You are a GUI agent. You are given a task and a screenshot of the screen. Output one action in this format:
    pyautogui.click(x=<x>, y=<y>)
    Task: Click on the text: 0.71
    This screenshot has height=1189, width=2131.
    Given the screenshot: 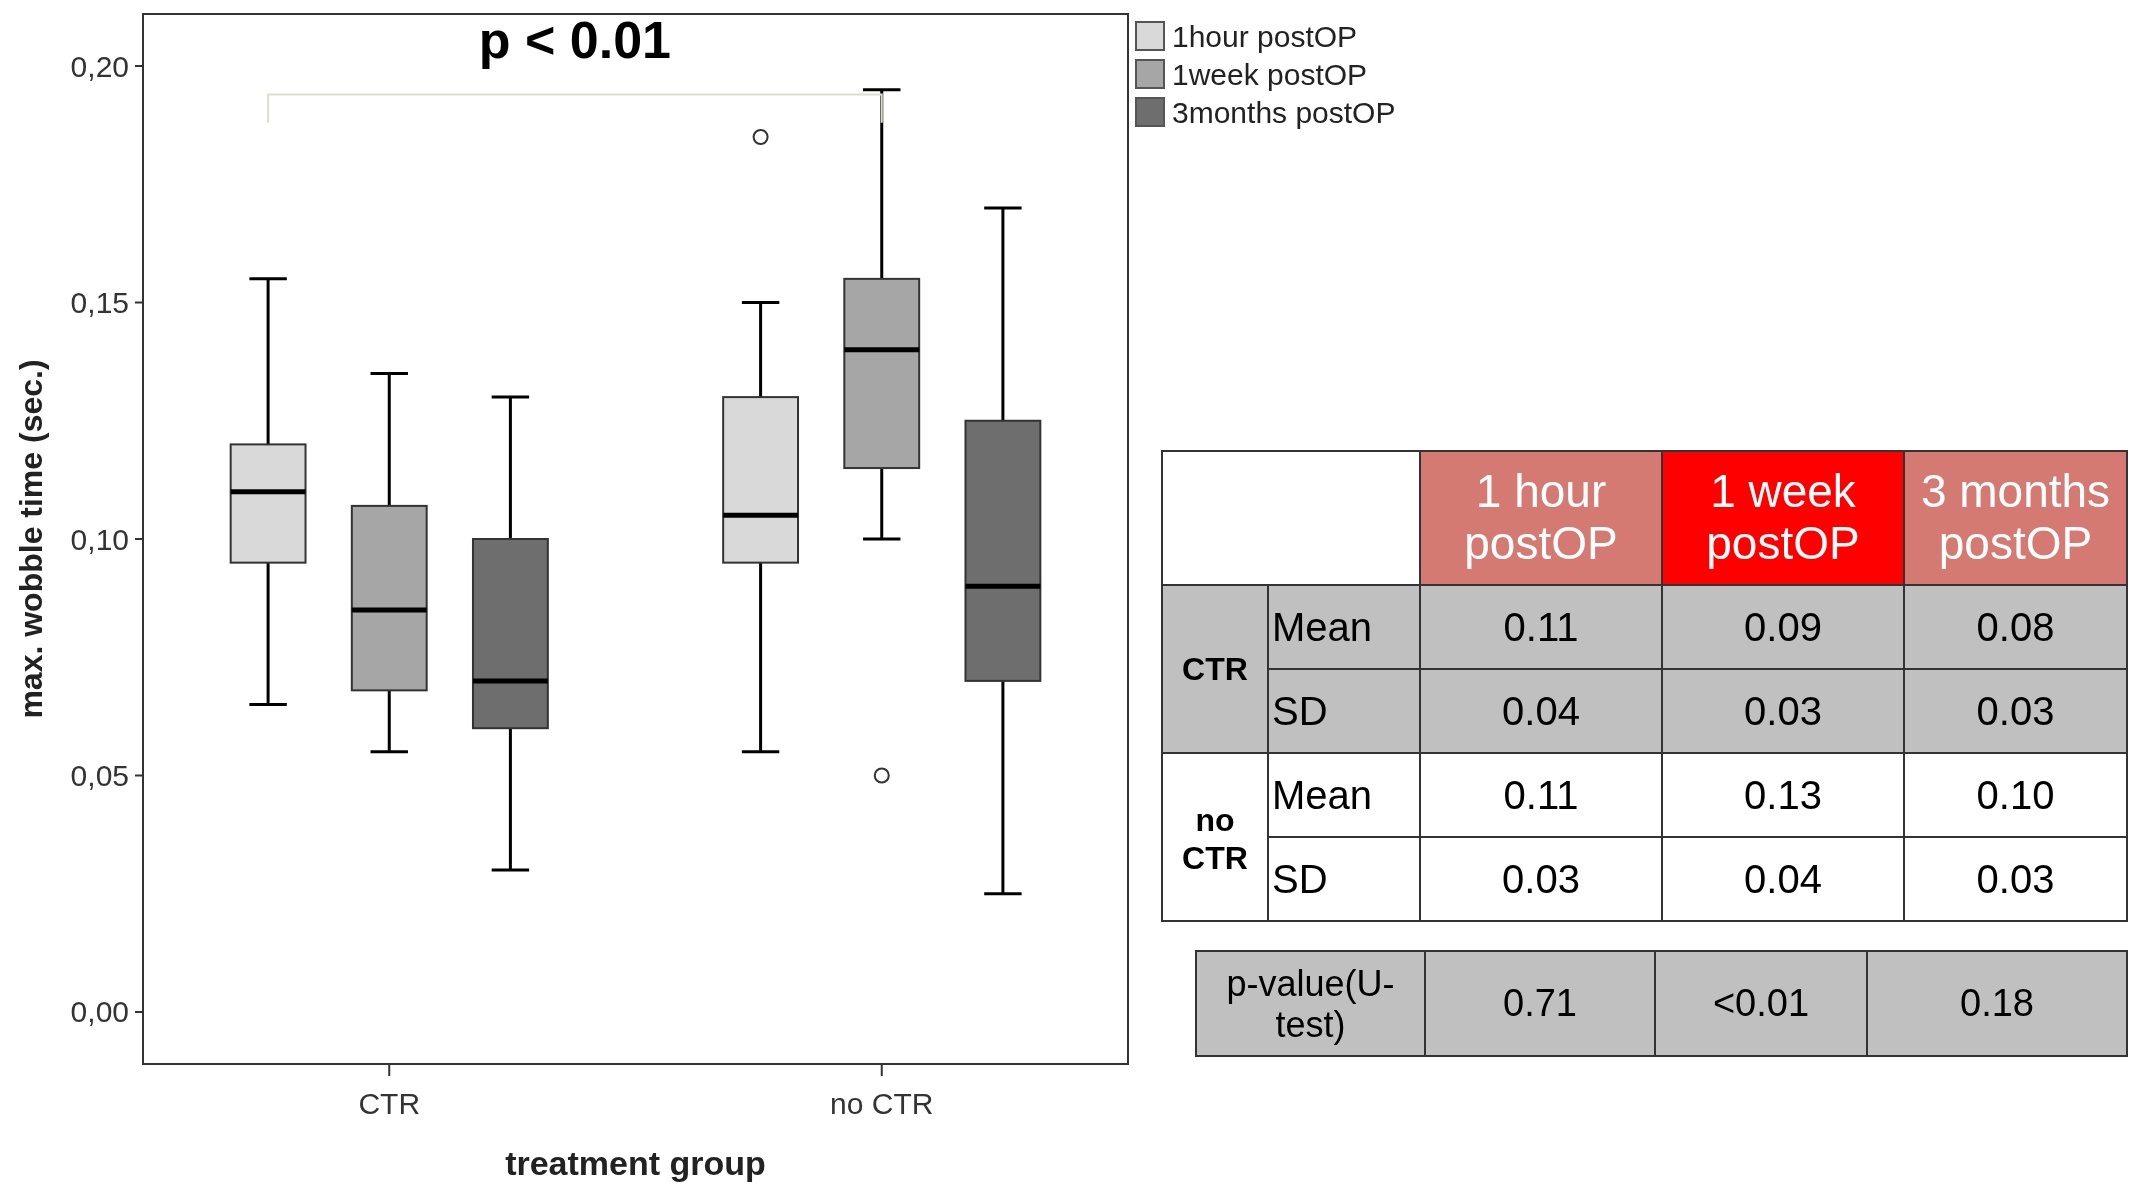 What is the action you would take?
    pyautogui.click(x=1540, y=1003)
    